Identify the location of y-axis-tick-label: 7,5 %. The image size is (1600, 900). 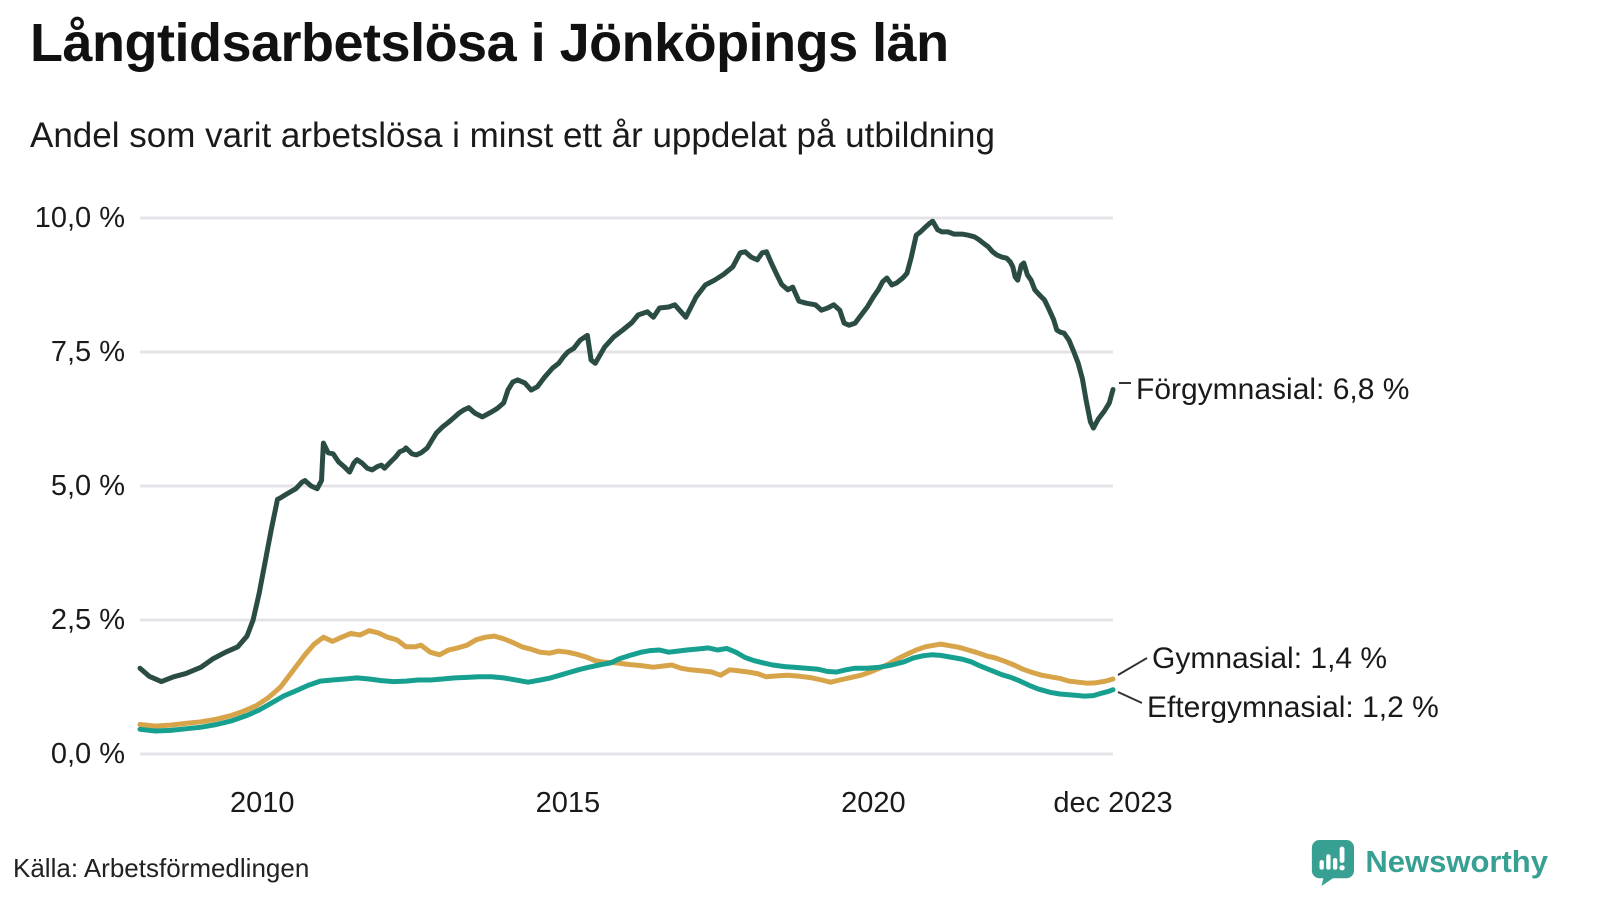
(88, 352).